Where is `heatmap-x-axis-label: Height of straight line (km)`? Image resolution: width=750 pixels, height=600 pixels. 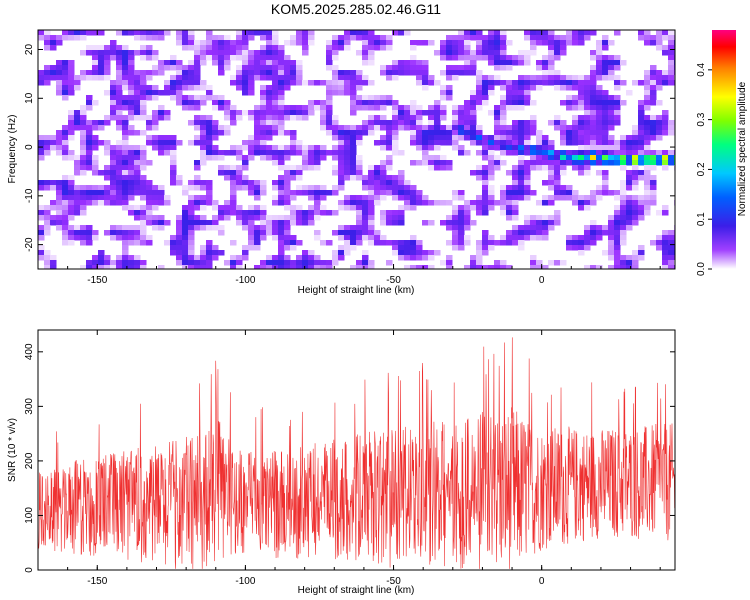
heatmap-x-axis-label: Height of straight line (km) is located at coordinates (356, 290).